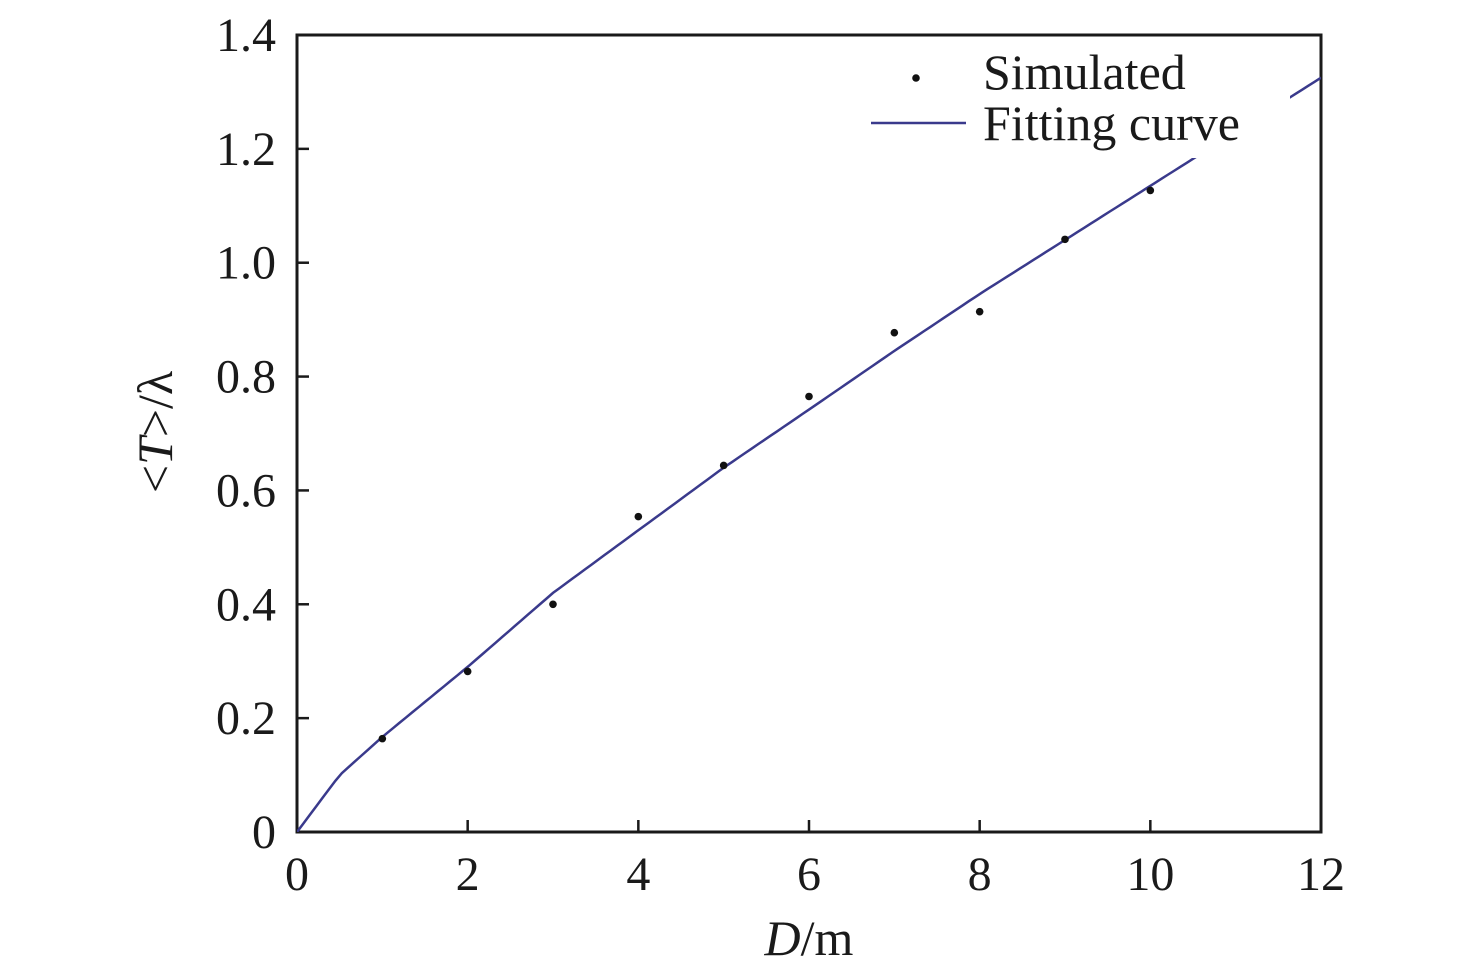  What do you see at coordinates (809, 874) in the screenshot?
I see `x-tick-label: 6` at bounding box center [809, 874].